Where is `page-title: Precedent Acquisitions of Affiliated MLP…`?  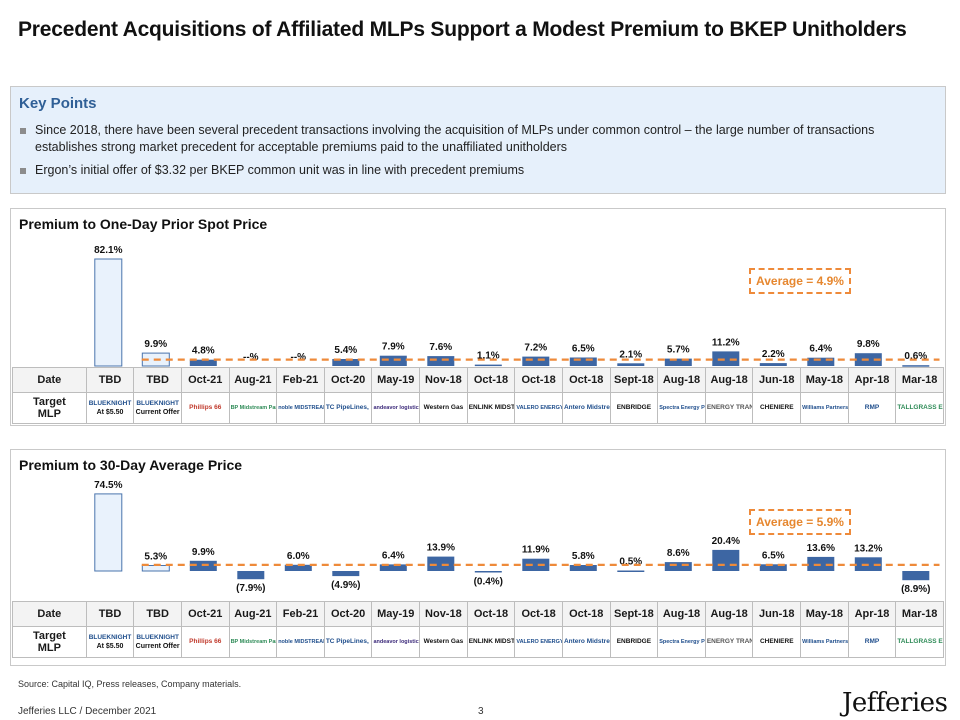
page-title: Precedent Acquisitions of Affiliated MLP… is located at coordinates (462, 29).